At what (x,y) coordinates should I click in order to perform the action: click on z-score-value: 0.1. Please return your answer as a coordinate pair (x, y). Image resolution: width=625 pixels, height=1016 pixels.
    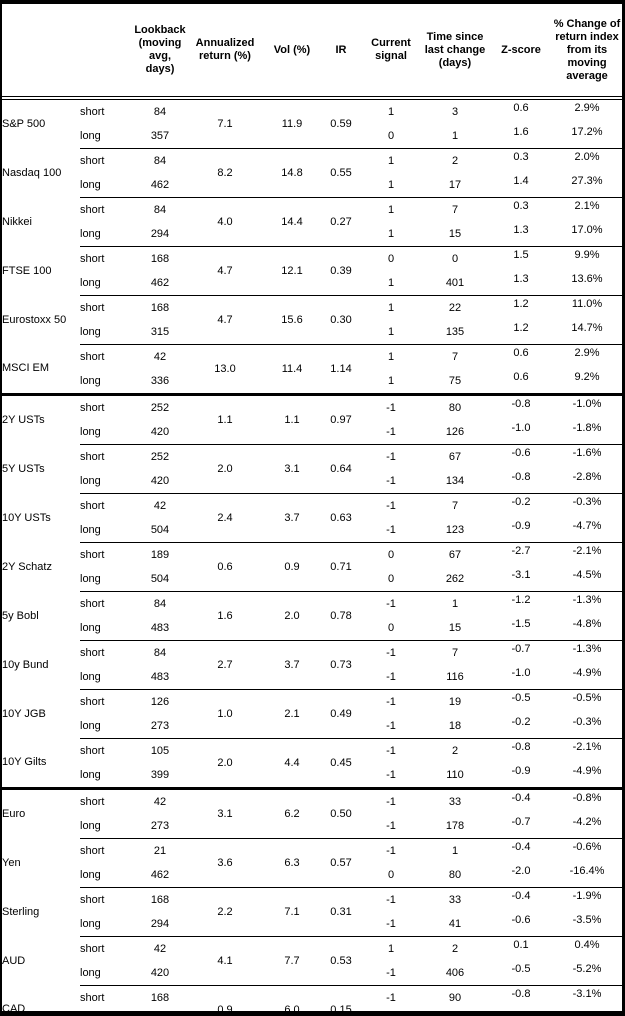
    Looking at the image, I should click on (521, 948).